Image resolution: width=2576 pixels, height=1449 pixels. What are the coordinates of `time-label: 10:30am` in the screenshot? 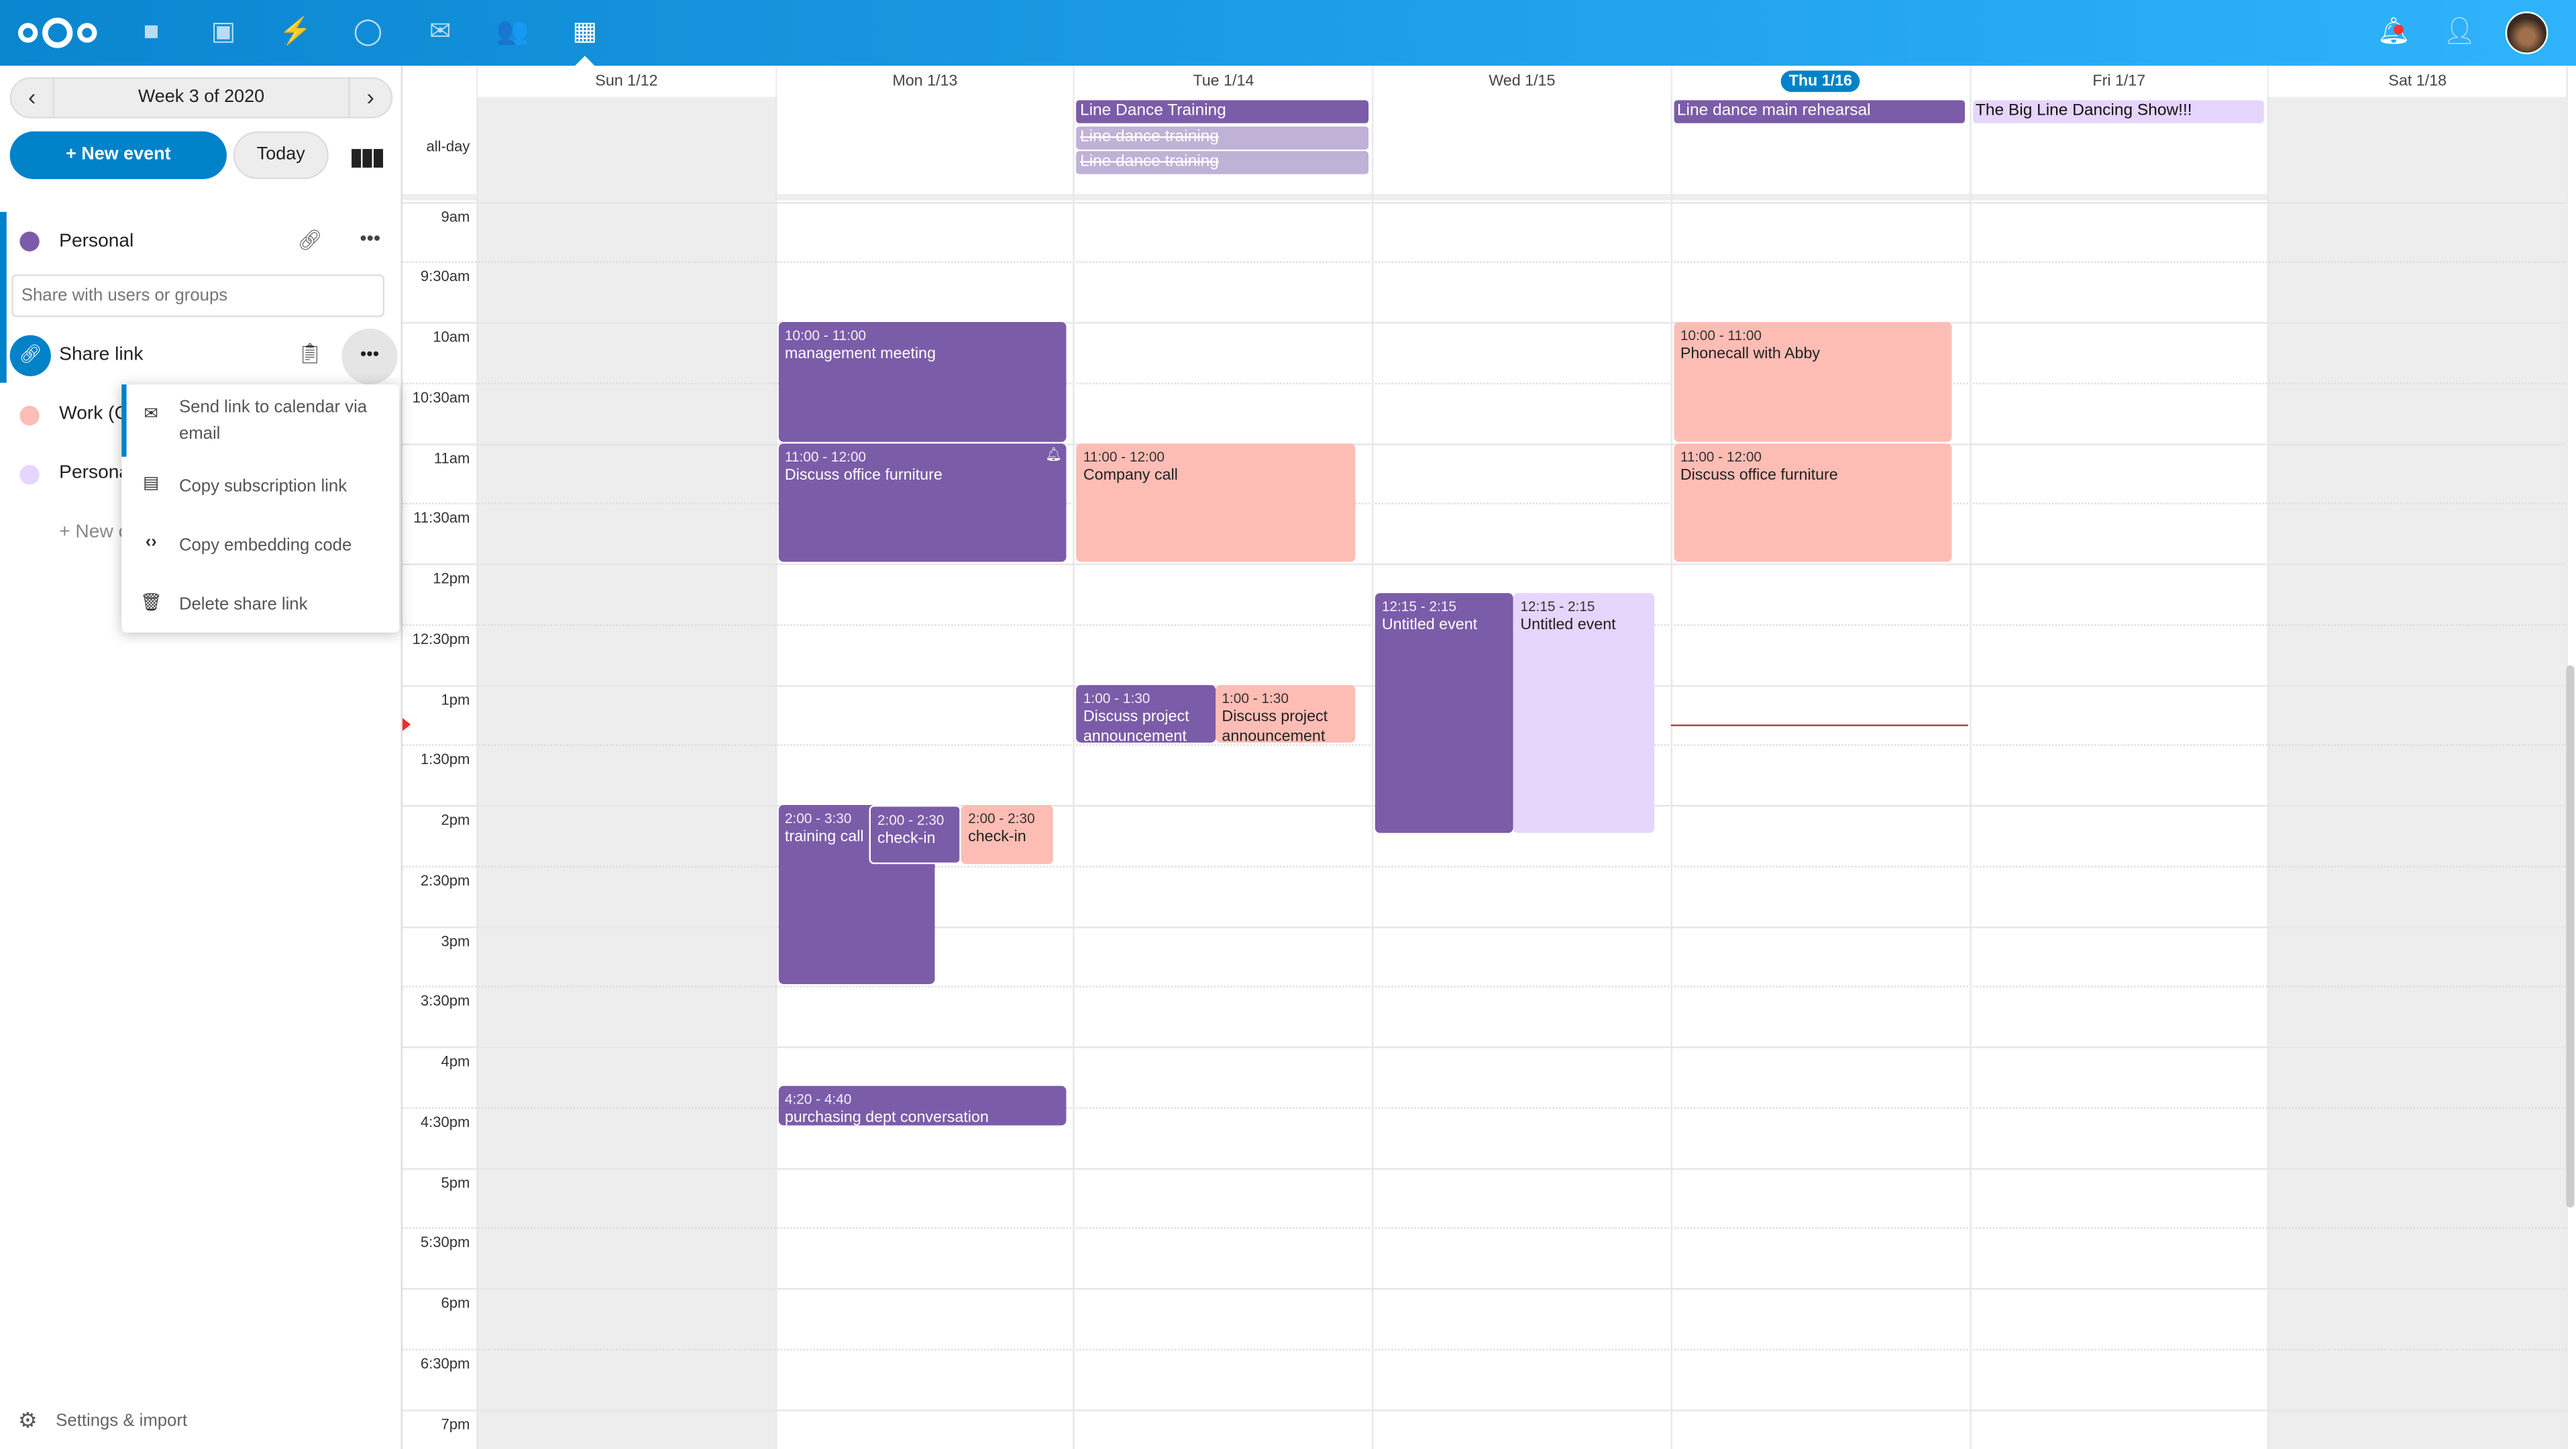 It's located at (441, 397).